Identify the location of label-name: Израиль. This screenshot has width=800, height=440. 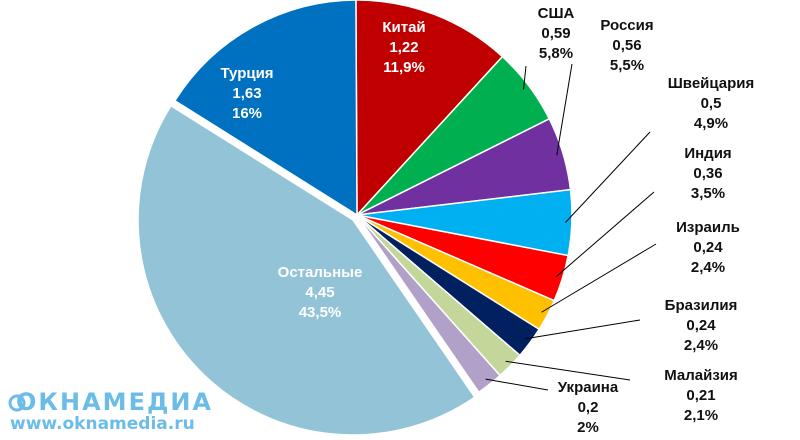
(708, 227).